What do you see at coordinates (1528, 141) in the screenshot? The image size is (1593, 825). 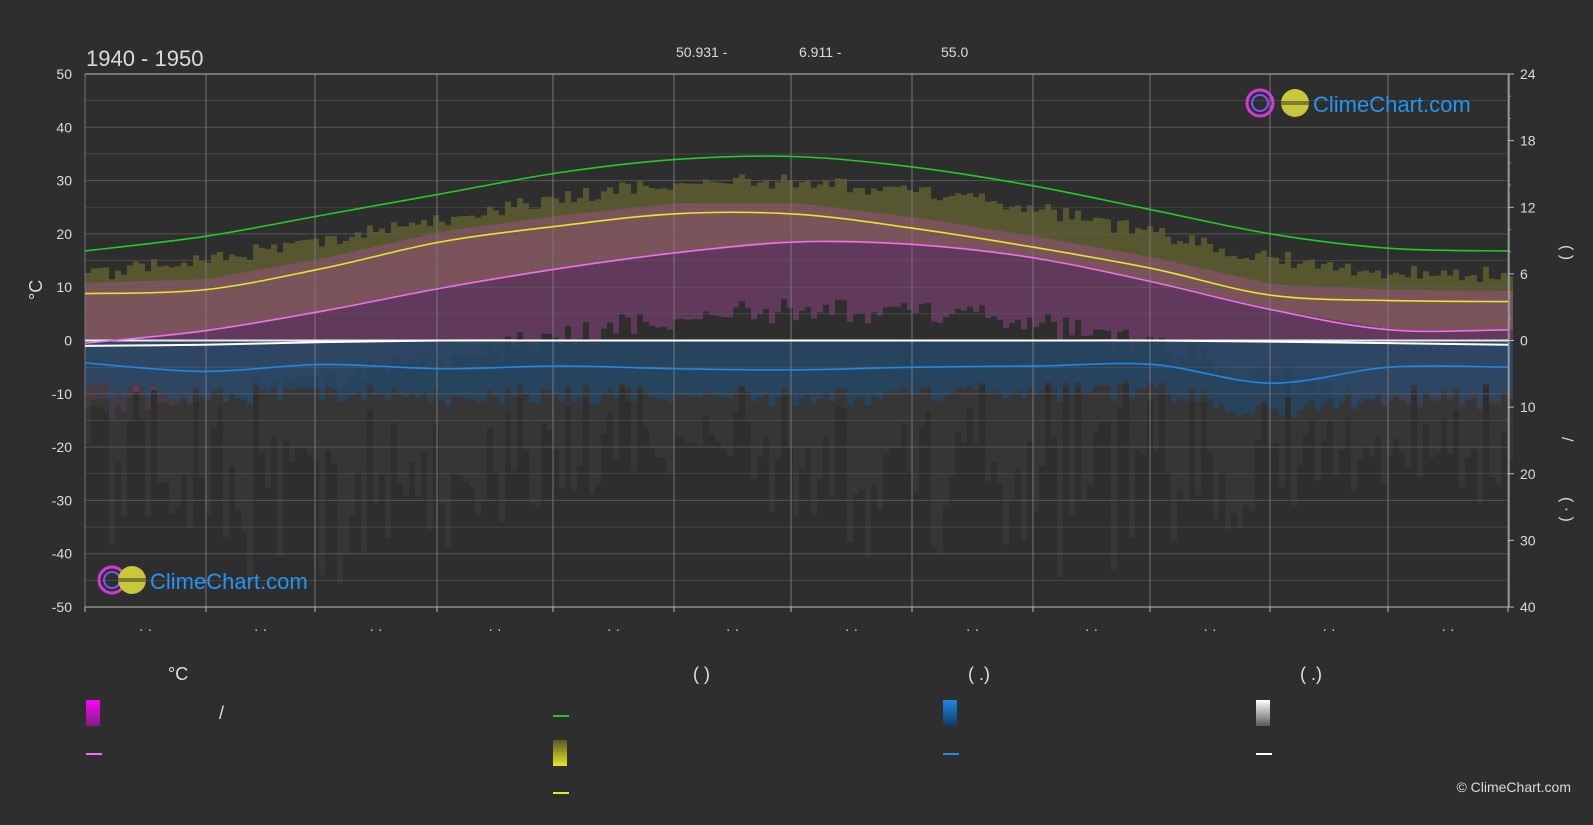 I see `y-tick-label-right: 18` at bounding box center [1528, 141].